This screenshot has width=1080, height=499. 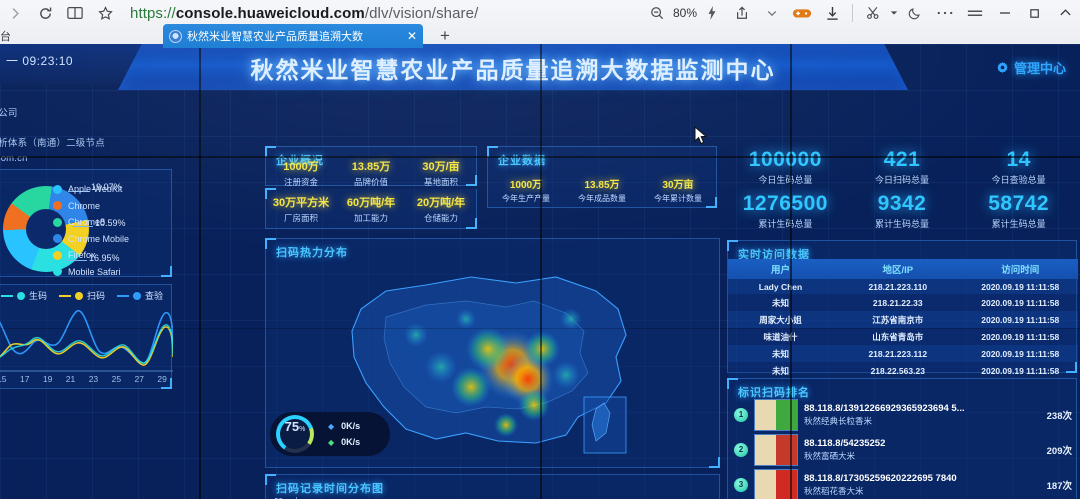 I want to click on network-gauge-widget: 75 % ◆ 0K/s ◆ 0K/s, so click(x=330, y=434).